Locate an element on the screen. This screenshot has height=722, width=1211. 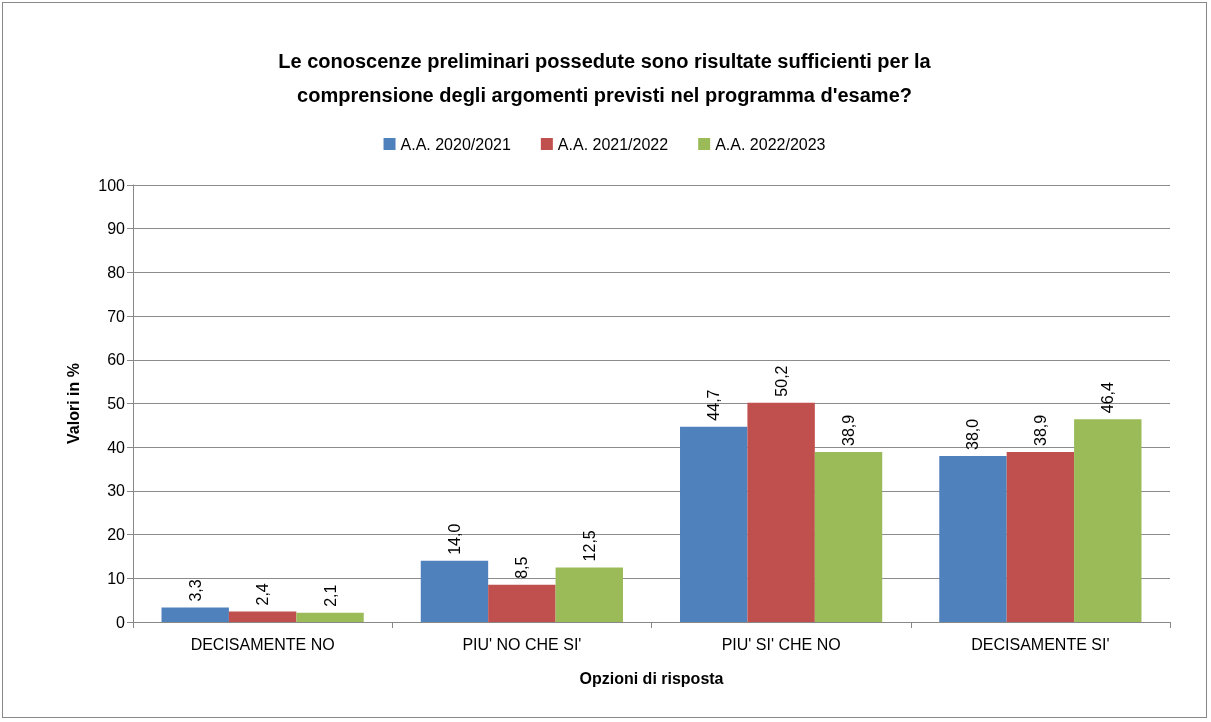
data-label: 12,5 is located at coordinates (589, 546).